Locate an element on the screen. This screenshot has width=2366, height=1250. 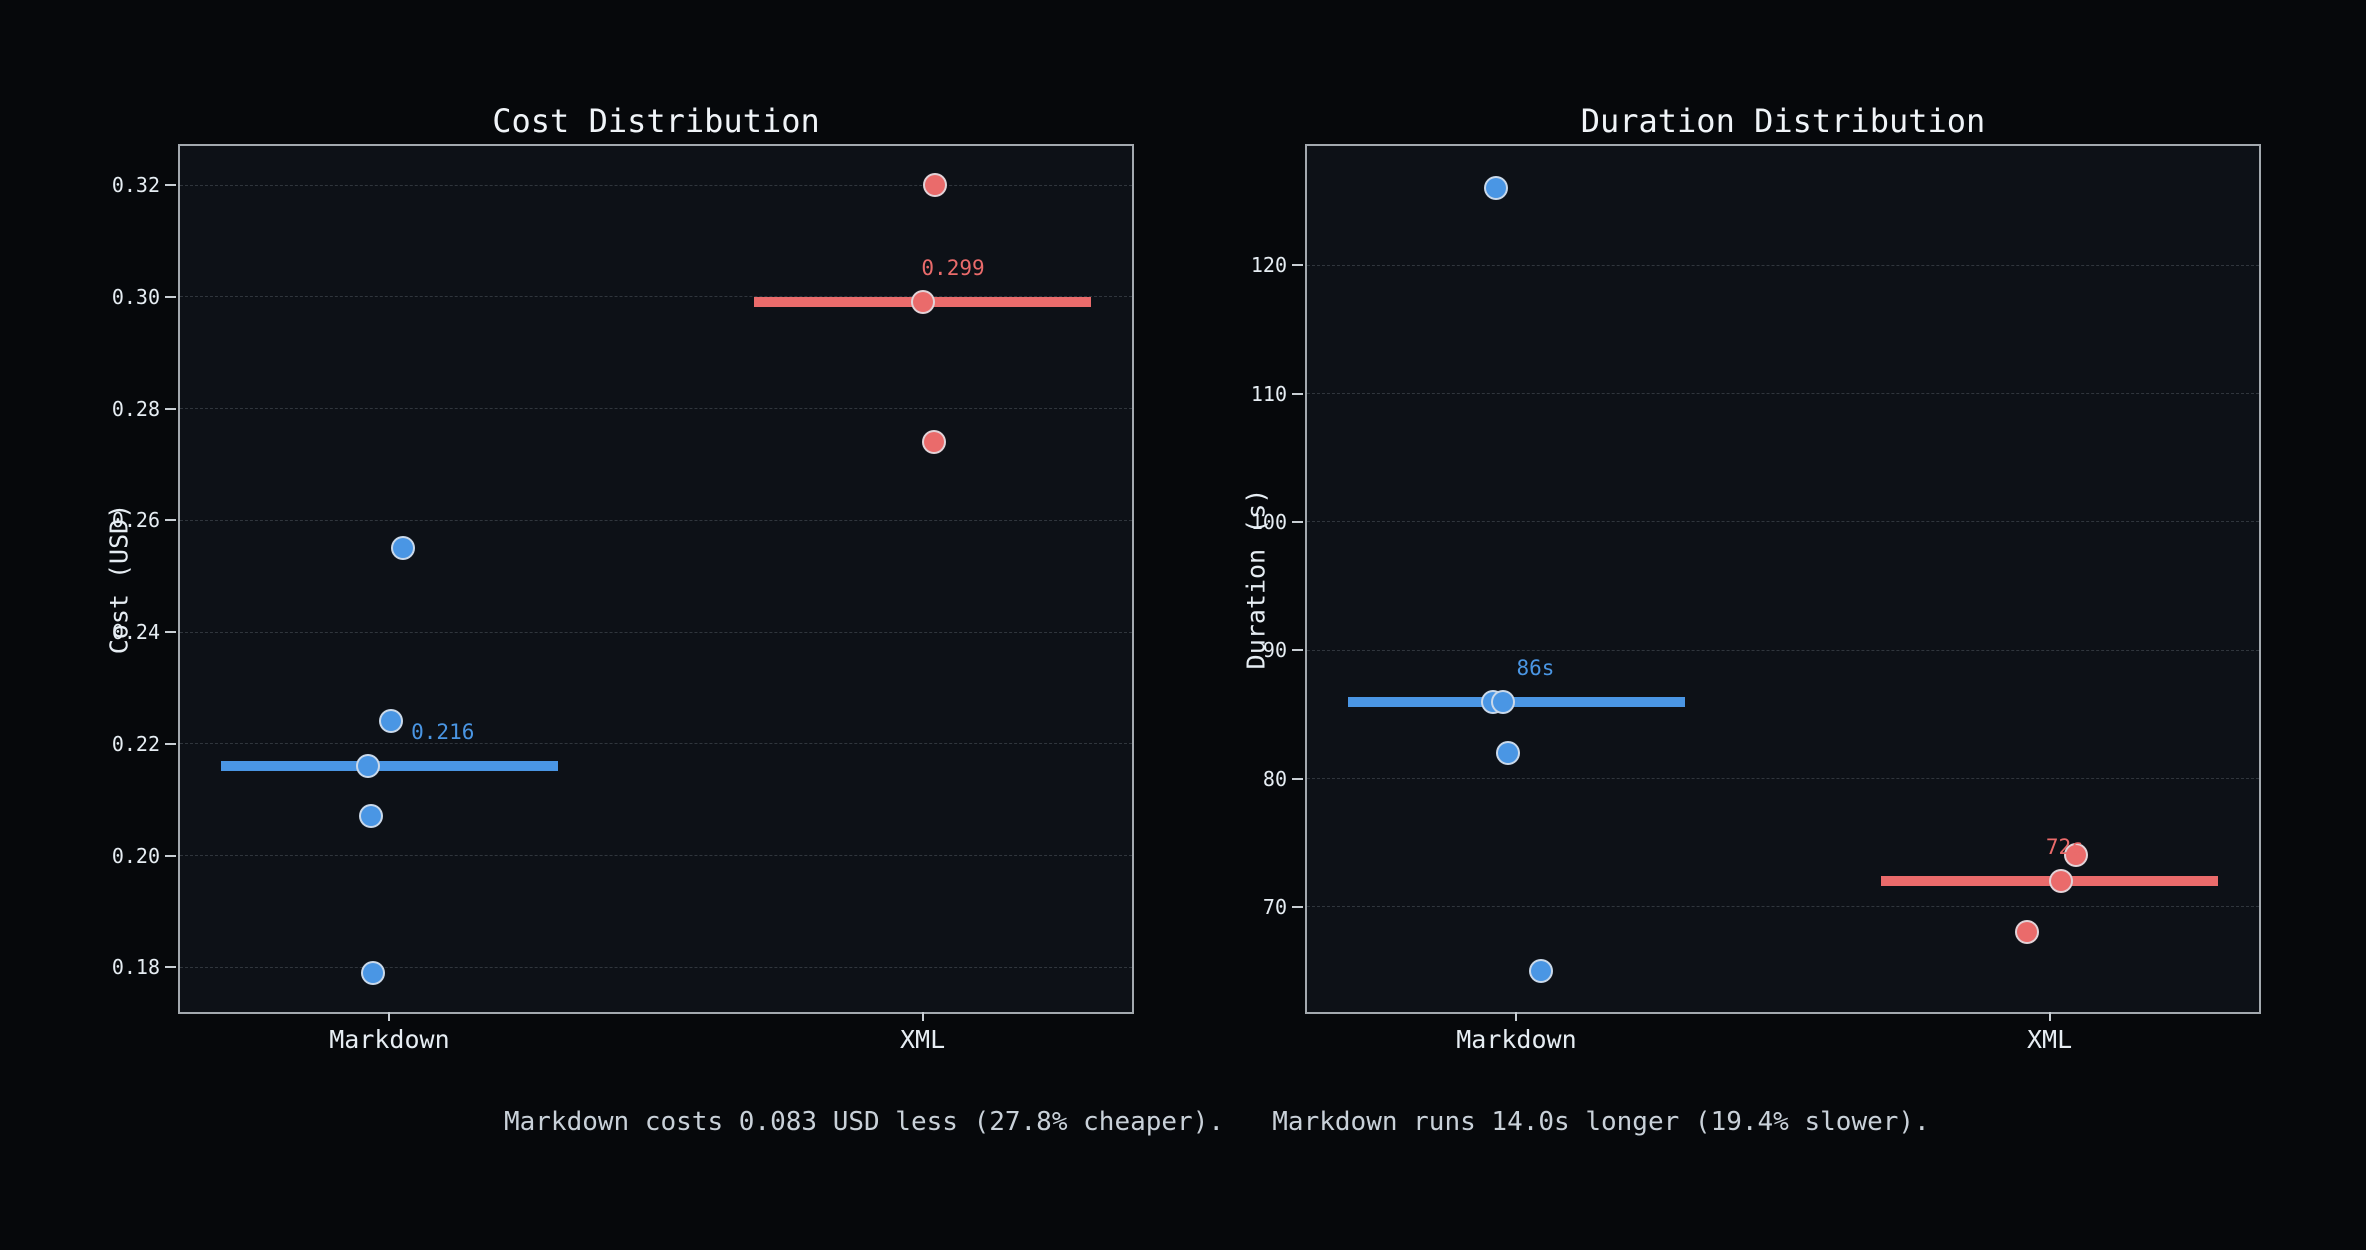
y-tick-label: 0.26 is located at coordinates (135, 520).